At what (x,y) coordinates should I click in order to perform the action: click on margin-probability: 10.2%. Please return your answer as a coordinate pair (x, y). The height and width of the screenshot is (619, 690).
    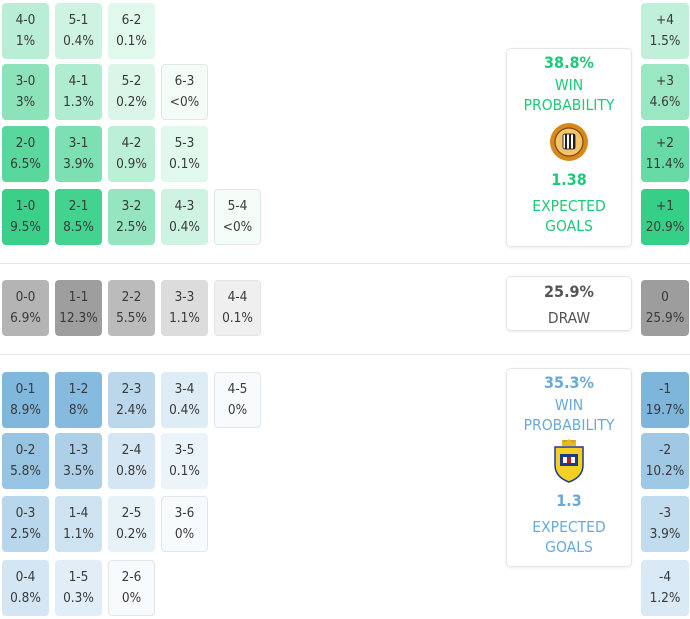
    Looking at the image, I should click on (665, 471).